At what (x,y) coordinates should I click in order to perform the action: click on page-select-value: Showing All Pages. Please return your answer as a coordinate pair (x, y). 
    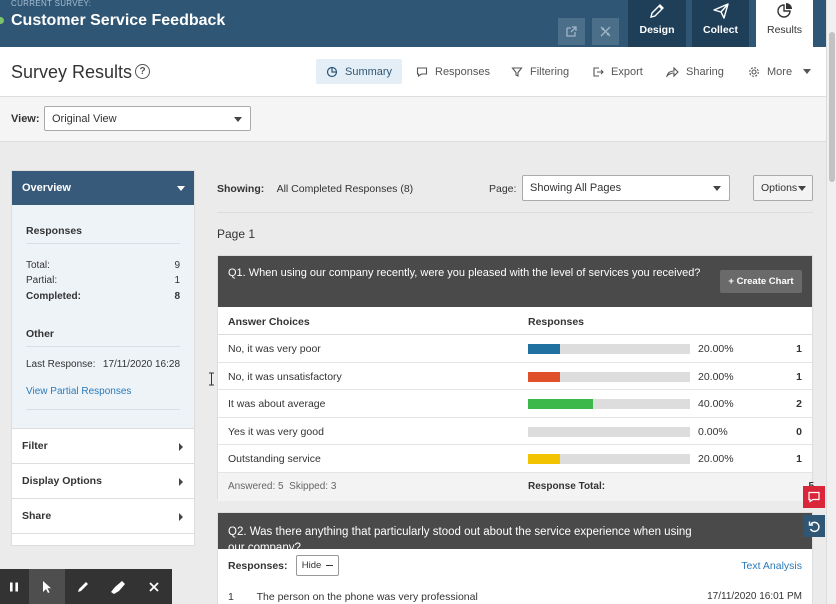
    Looking at the image, I should click on (576, 188).